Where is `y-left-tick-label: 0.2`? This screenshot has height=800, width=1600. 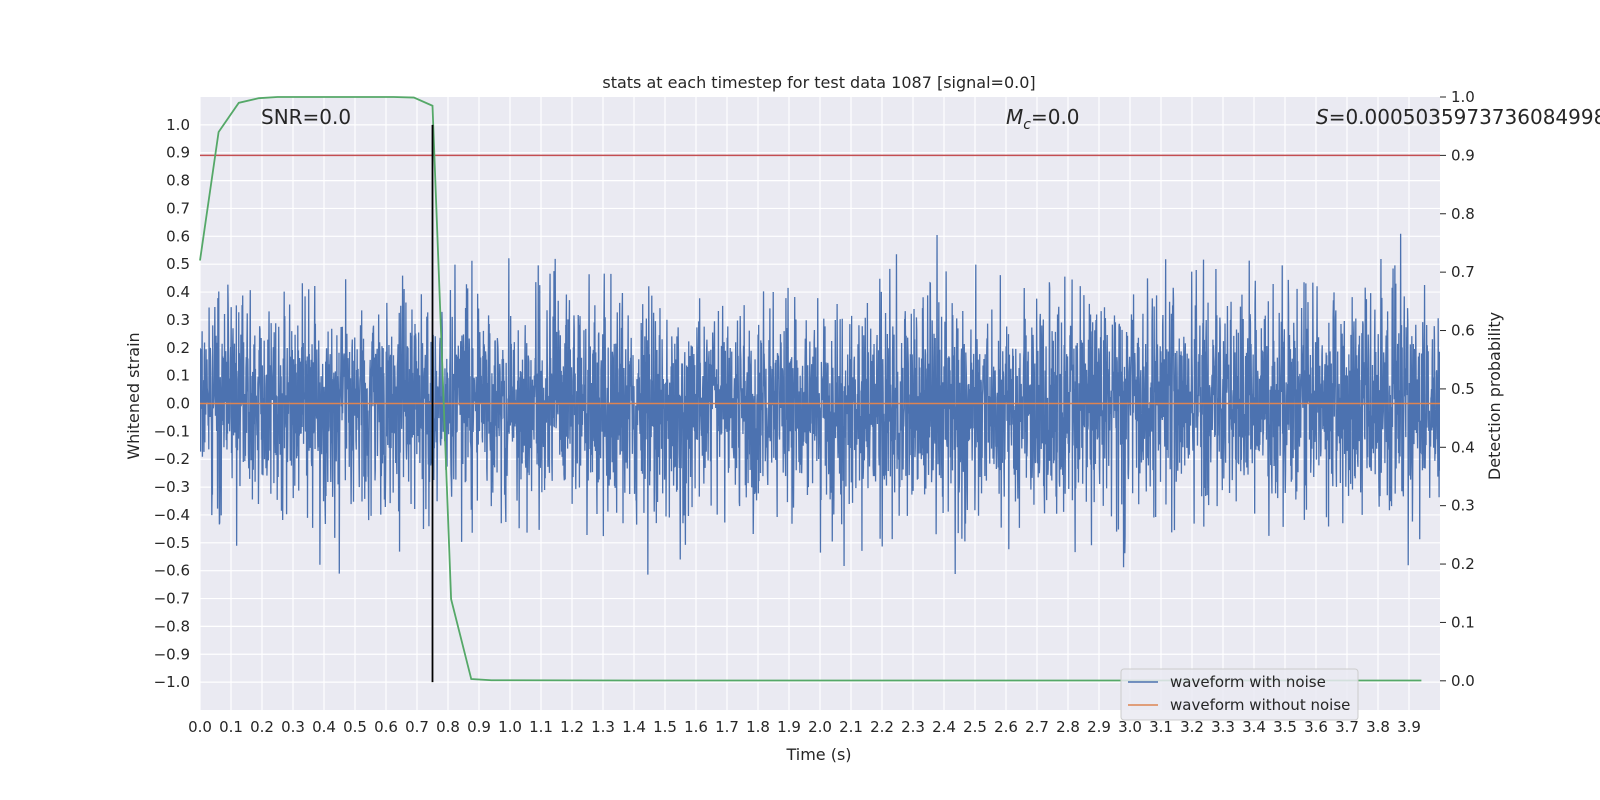
y-left-tick-label: 0.2 is located at coordinates (178, 348).